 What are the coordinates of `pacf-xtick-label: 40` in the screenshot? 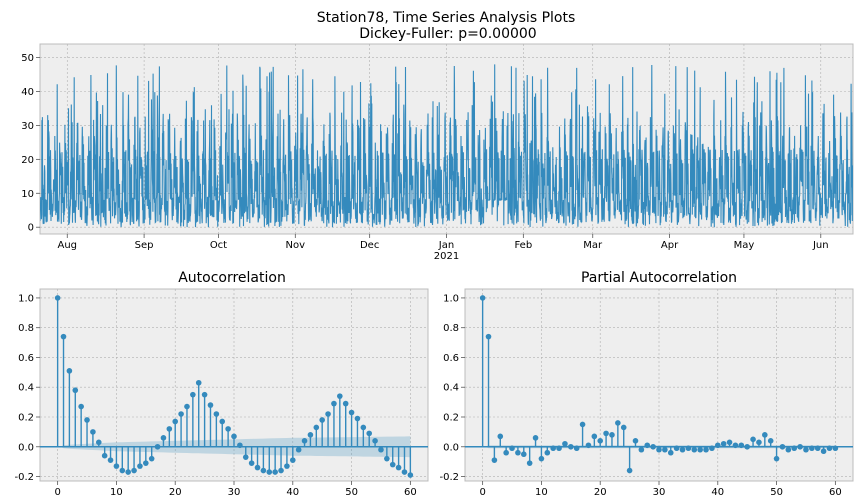 It's located at (717, 492).